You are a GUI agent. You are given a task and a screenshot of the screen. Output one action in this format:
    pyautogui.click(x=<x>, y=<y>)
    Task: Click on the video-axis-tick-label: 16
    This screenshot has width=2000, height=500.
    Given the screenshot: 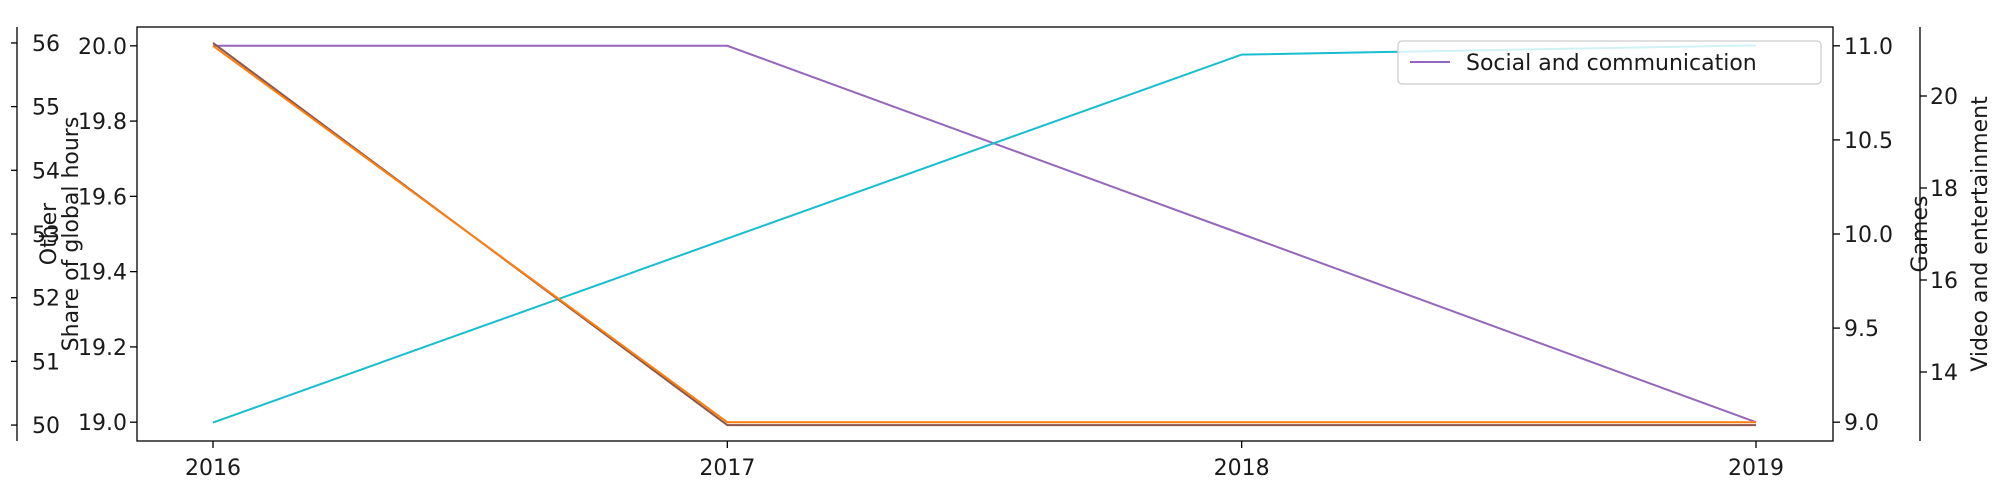 What is the action you would take?
    pyautogui.click(x=1944, y=281)
    